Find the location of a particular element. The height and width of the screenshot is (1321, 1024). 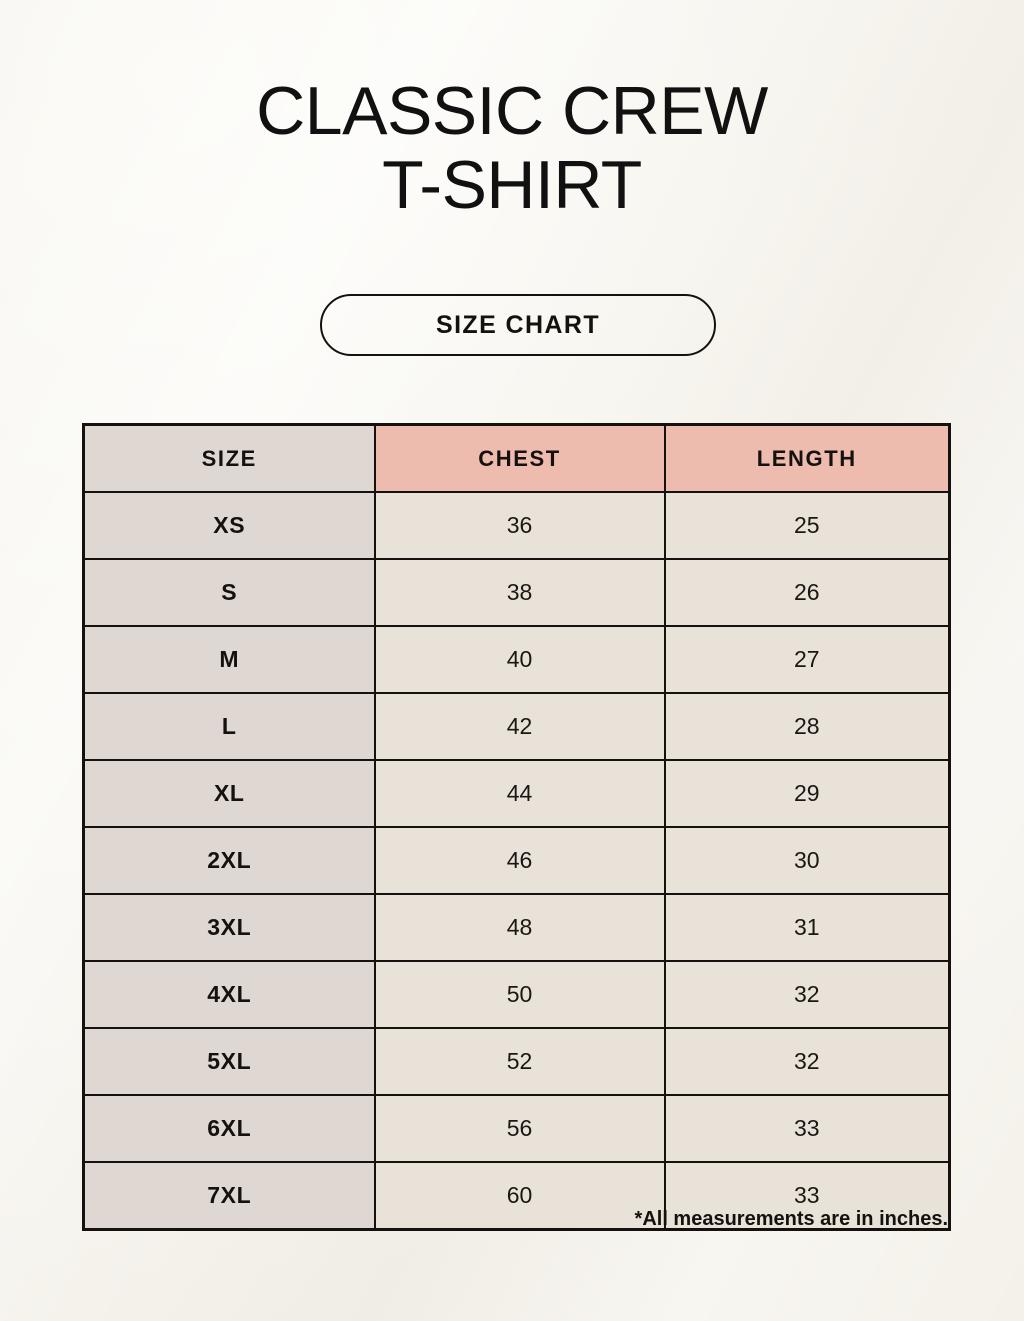

cell-size: 7XL is located at coordinates (229, 1196).